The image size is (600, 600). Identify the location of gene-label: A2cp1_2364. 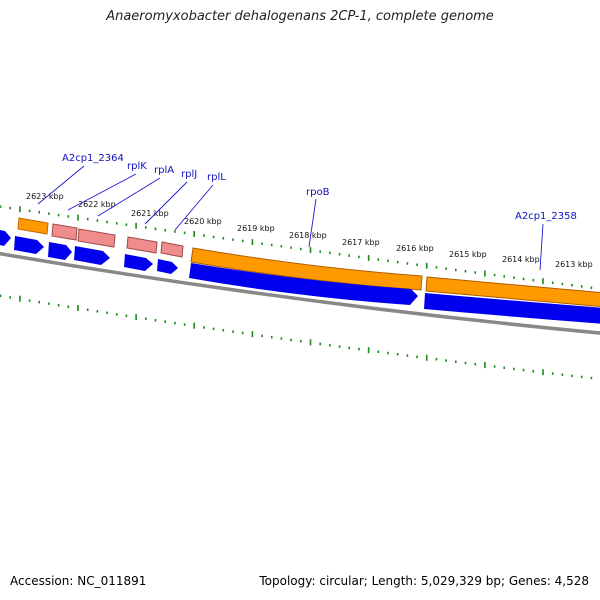
(93, 158).